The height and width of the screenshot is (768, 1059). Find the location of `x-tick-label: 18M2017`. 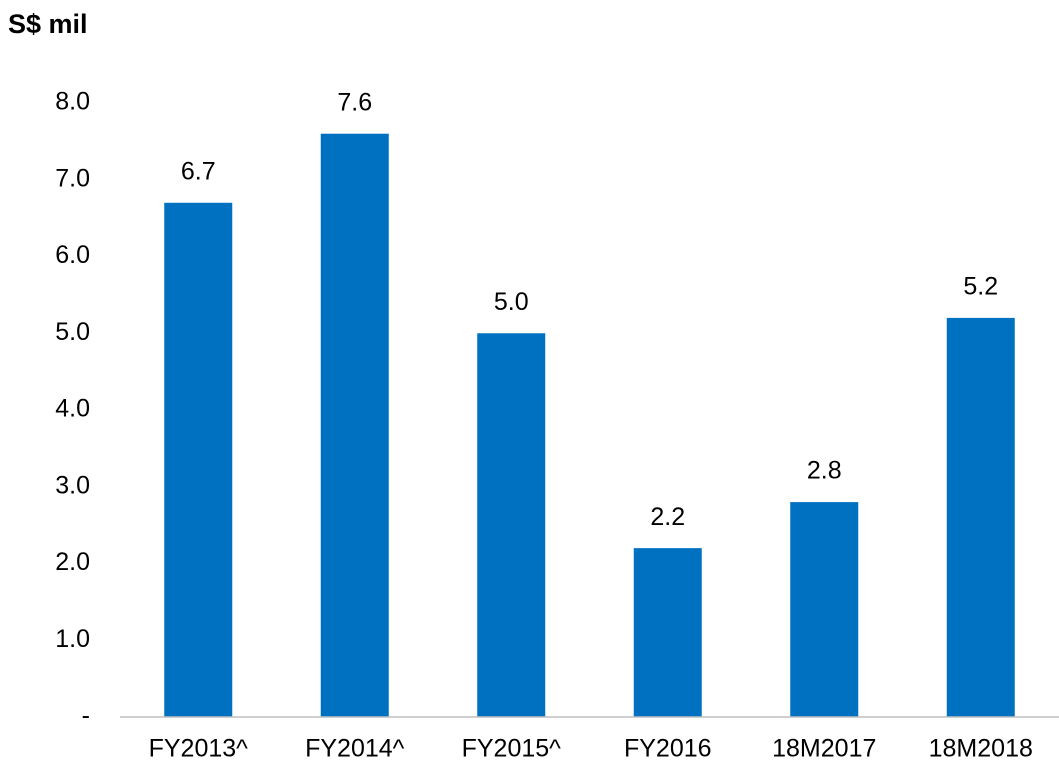

x-tick-label: 18M2017 is located at coordinates (824, 749).